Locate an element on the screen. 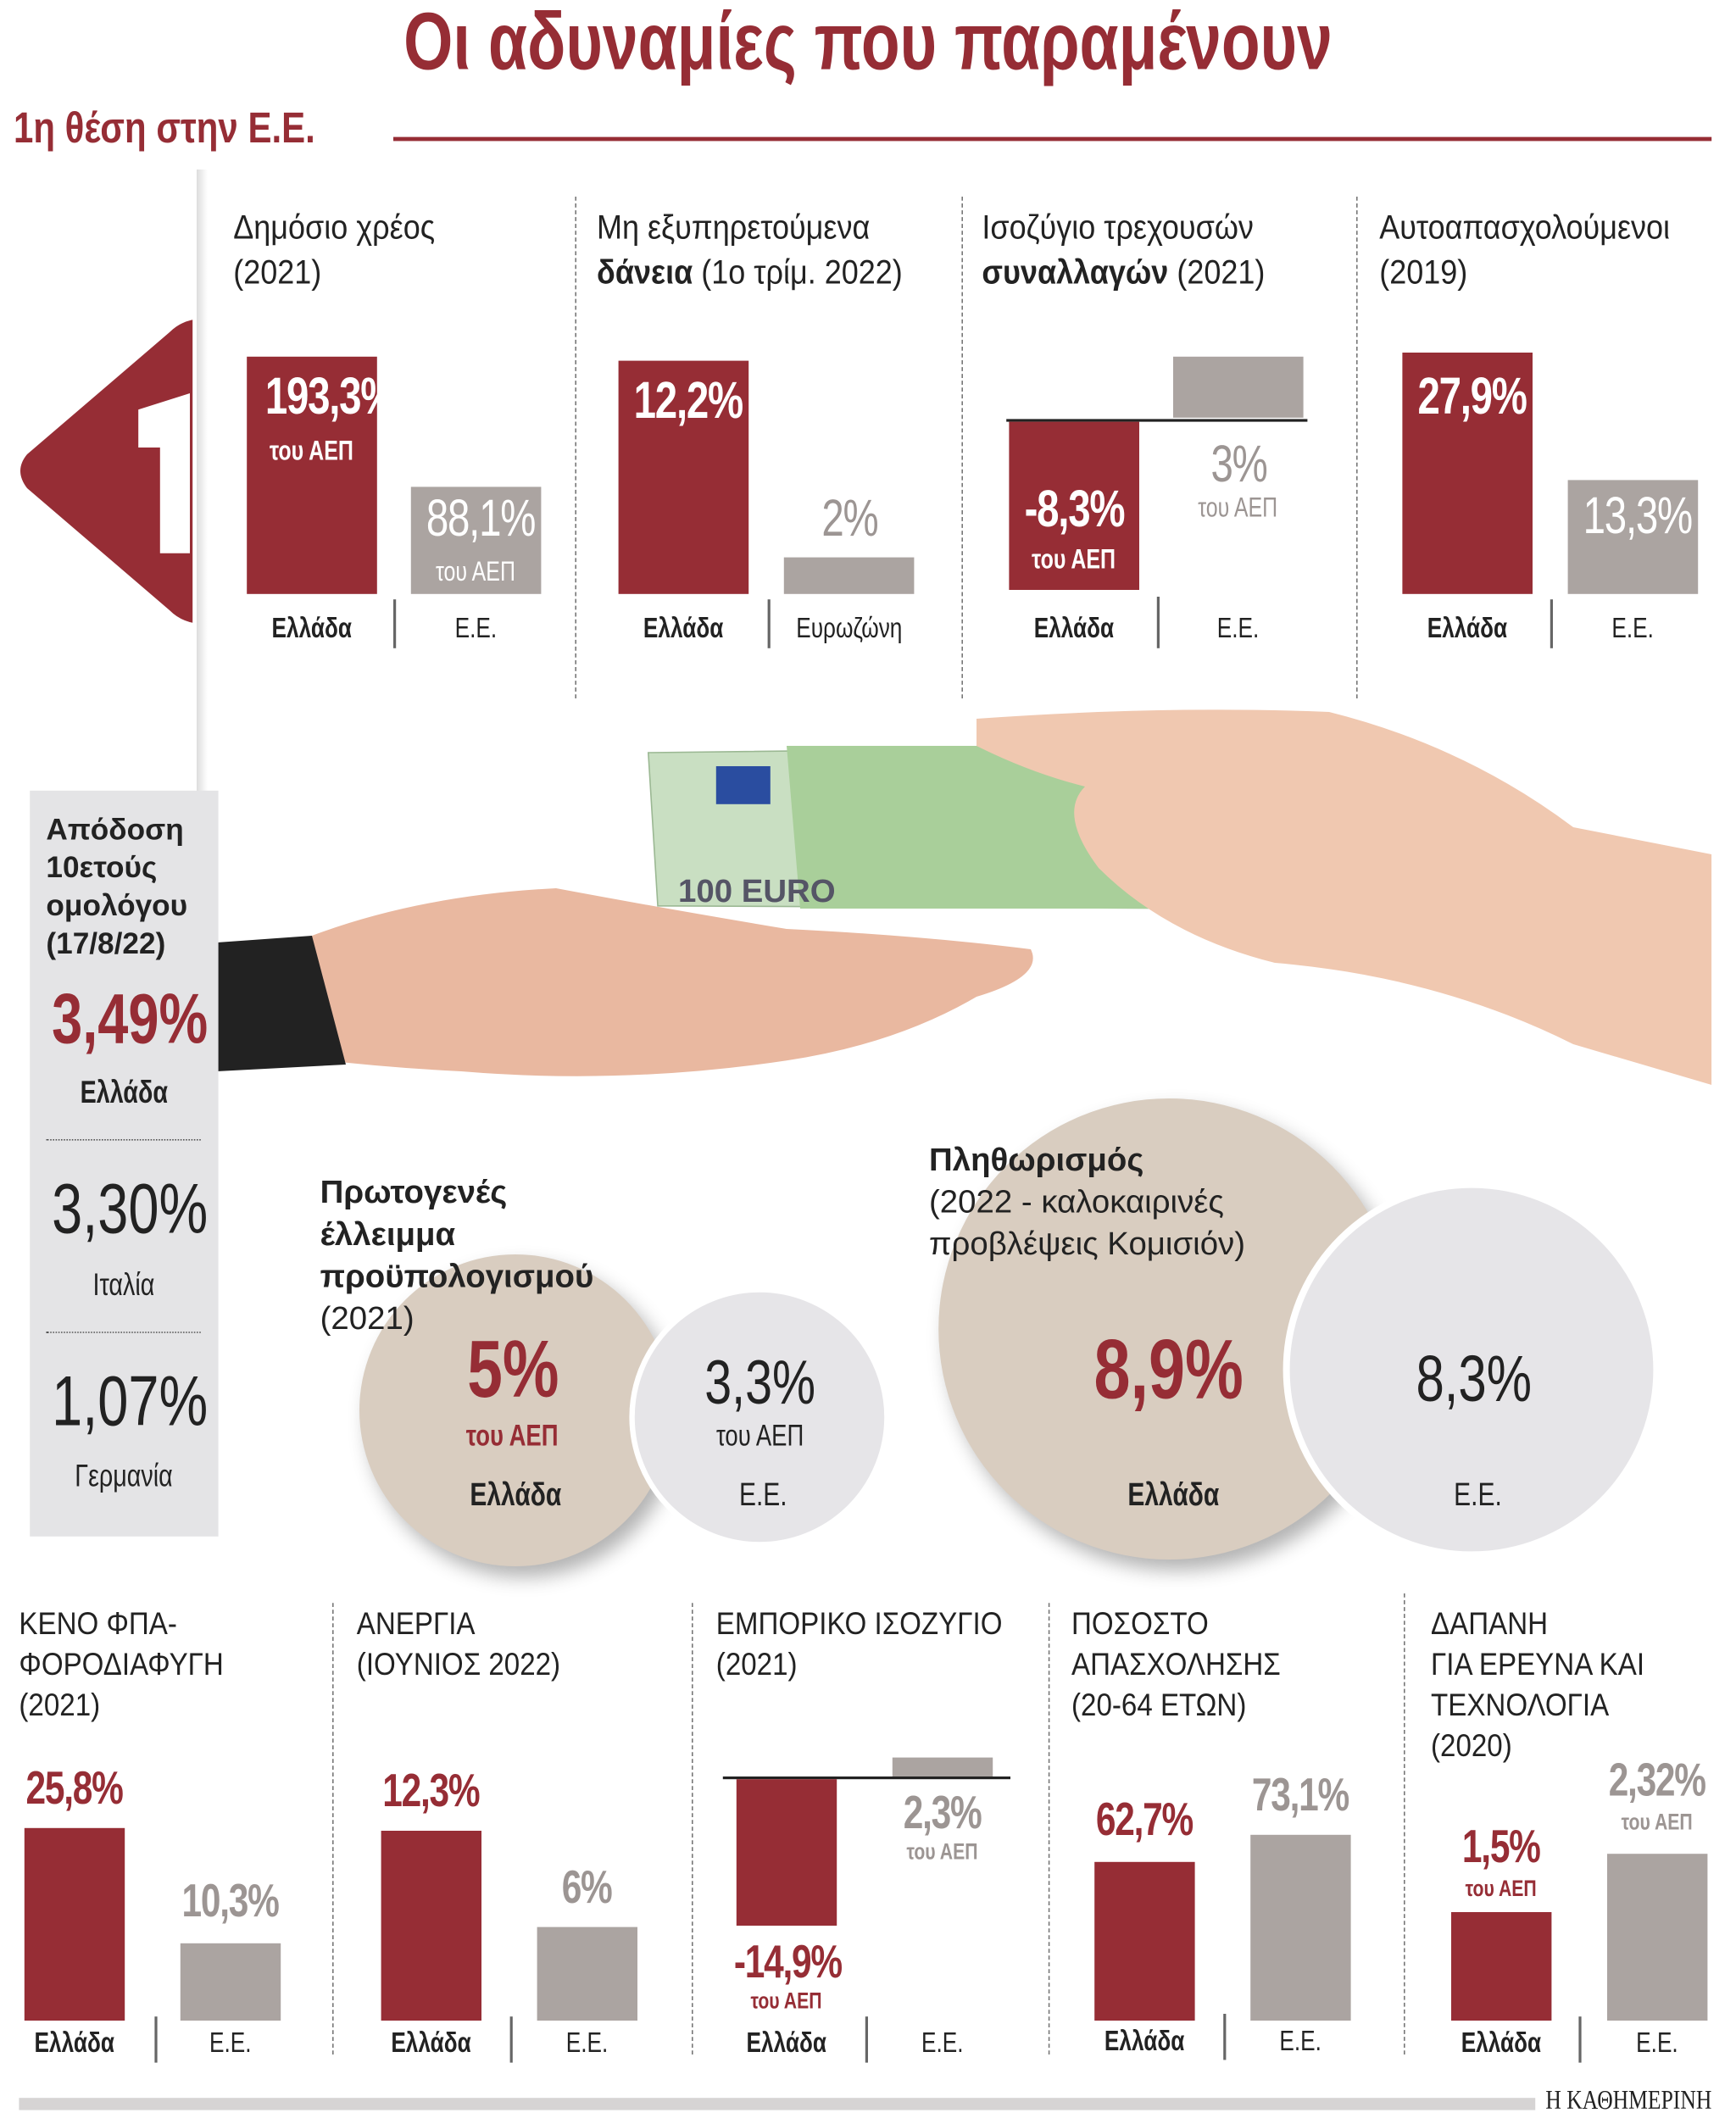  chart-title: Πρωτογενές έλλειμμα προϋπολογισμού (2021) is located at coordinates (457, 1255).